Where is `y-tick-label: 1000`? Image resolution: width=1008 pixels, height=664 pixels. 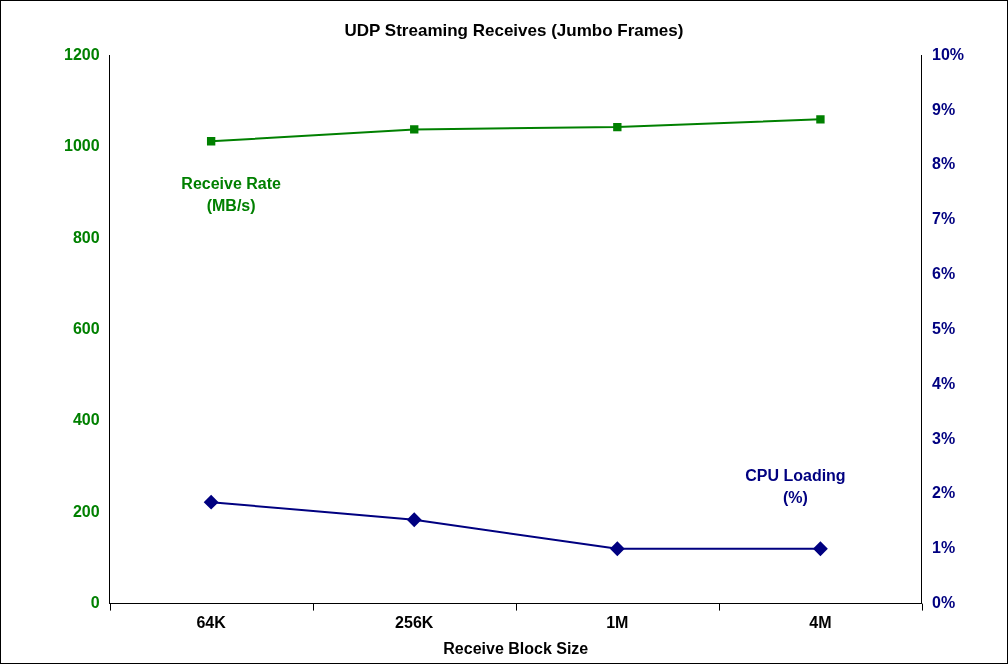 y-tick-label: 1000 is located at coordinates (82, 146).